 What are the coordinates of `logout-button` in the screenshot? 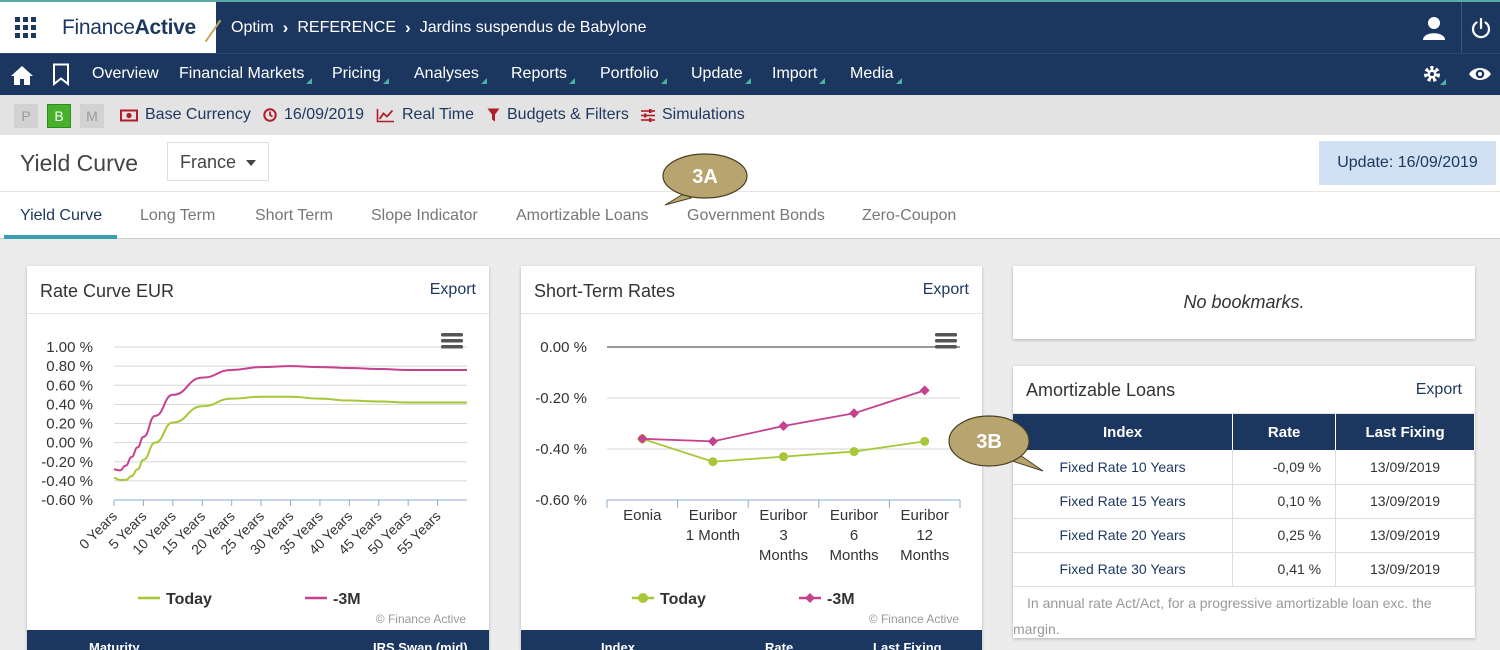 It's located at (1480, 27).